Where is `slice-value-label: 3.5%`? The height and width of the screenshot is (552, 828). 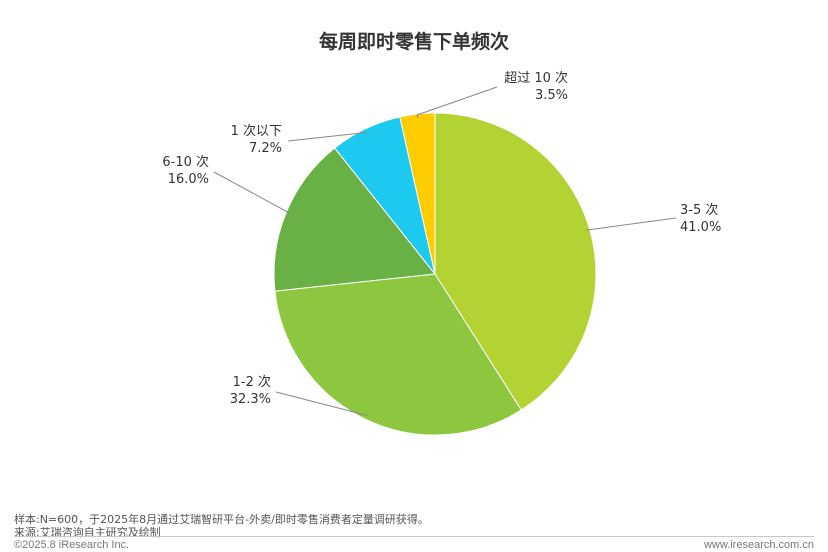
slice-value-label: 3.5% is located at coordinates (551, 95).